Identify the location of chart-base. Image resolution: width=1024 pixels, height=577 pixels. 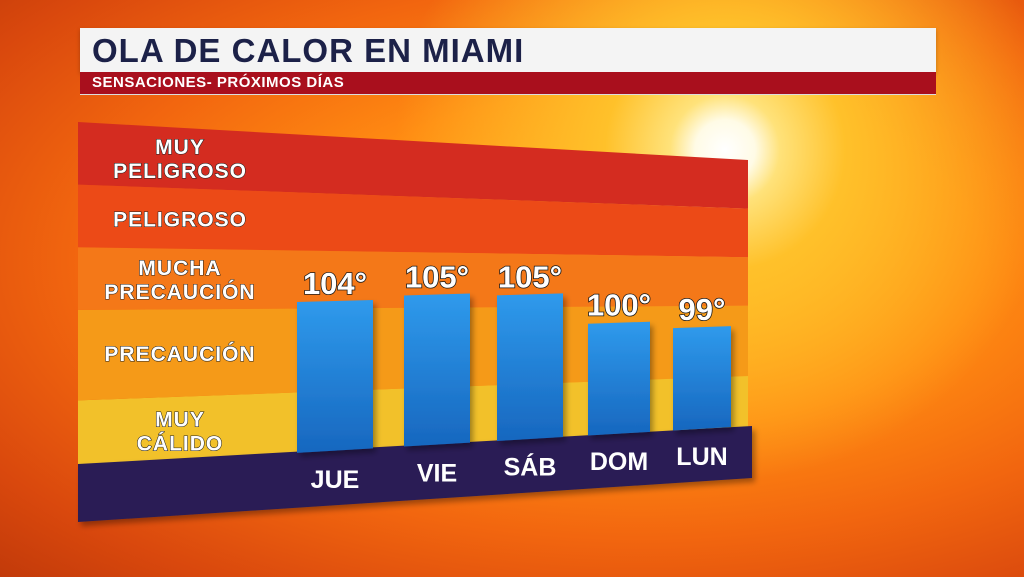
(415, 474).